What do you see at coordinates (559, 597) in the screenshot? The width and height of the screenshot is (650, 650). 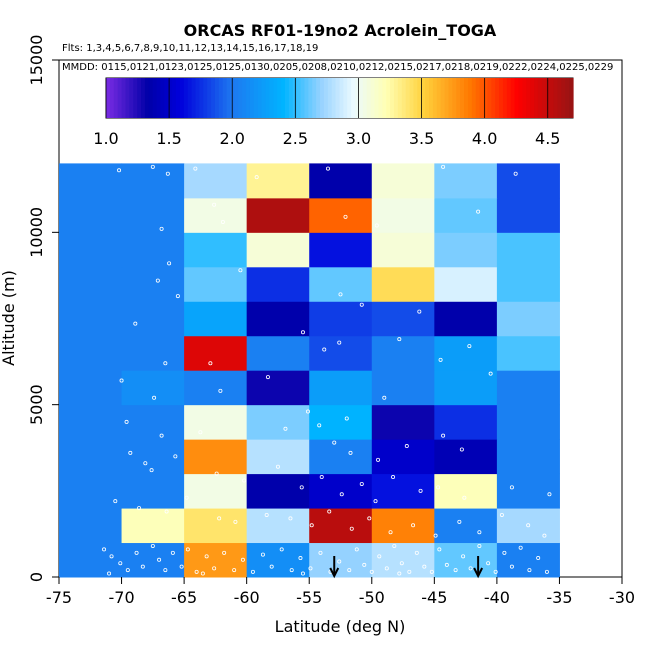 I see `x-tick-label: -35` at bounding box center [559, 597].